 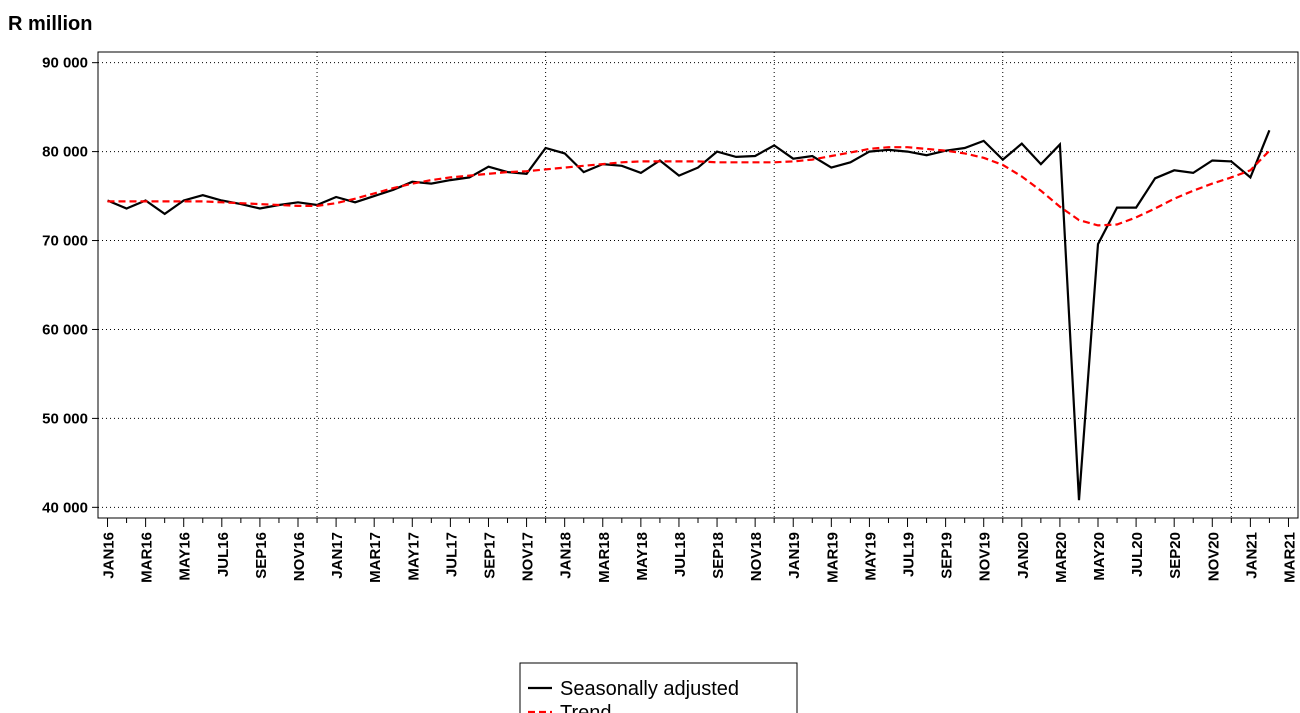 I want to click on x-tick-label: JAN18, so click(x=566, y=555).